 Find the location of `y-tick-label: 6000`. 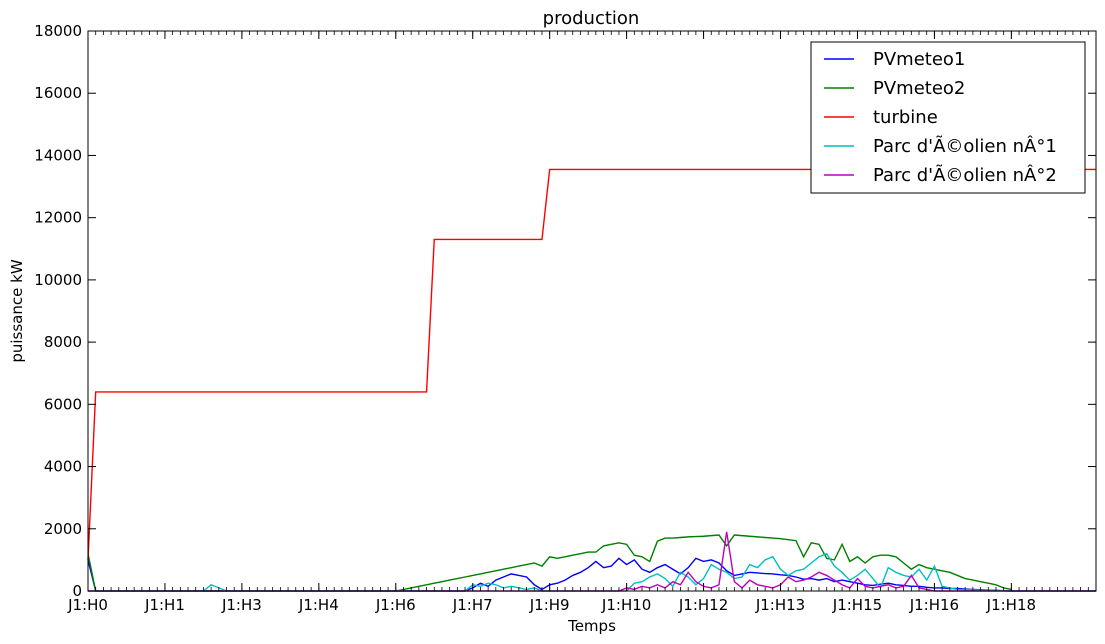

y-tick-label: 6000 is located at coordinates (63, 404).